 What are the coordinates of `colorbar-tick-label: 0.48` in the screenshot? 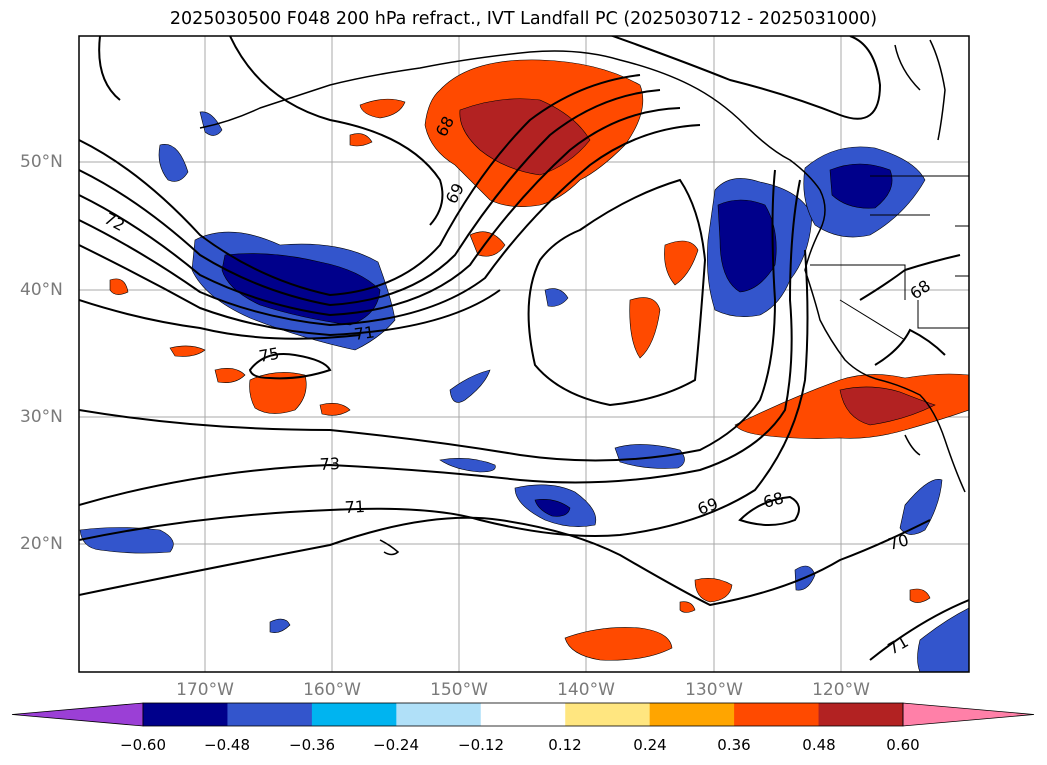 It's located at (819, 745).